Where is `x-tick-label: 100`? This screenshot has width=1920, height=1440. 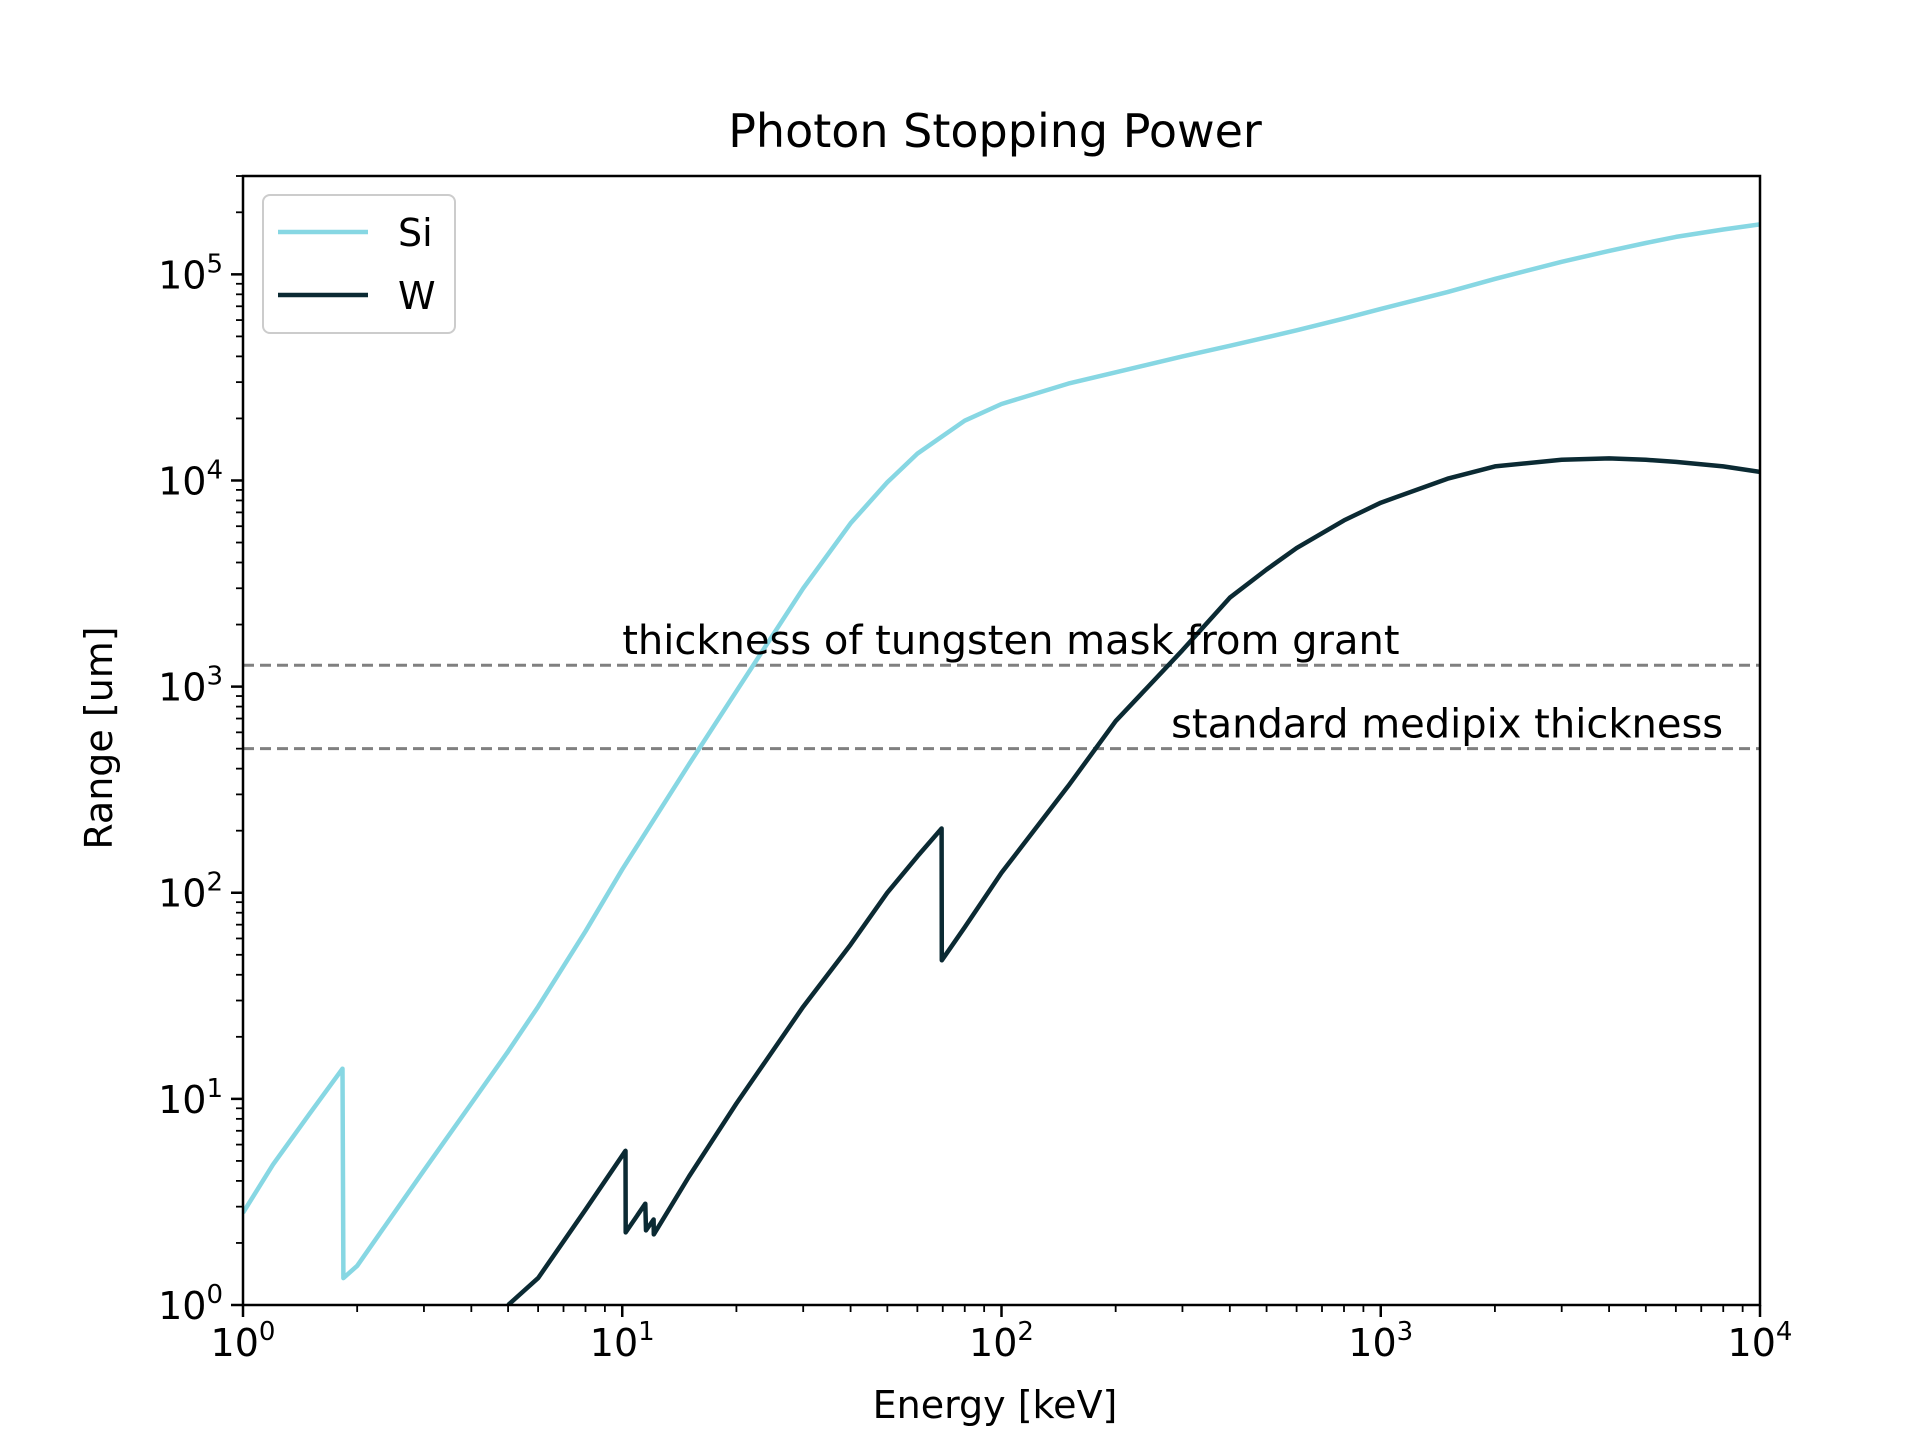 x-tick-label: 100 is located at coordinates (243, 1341).